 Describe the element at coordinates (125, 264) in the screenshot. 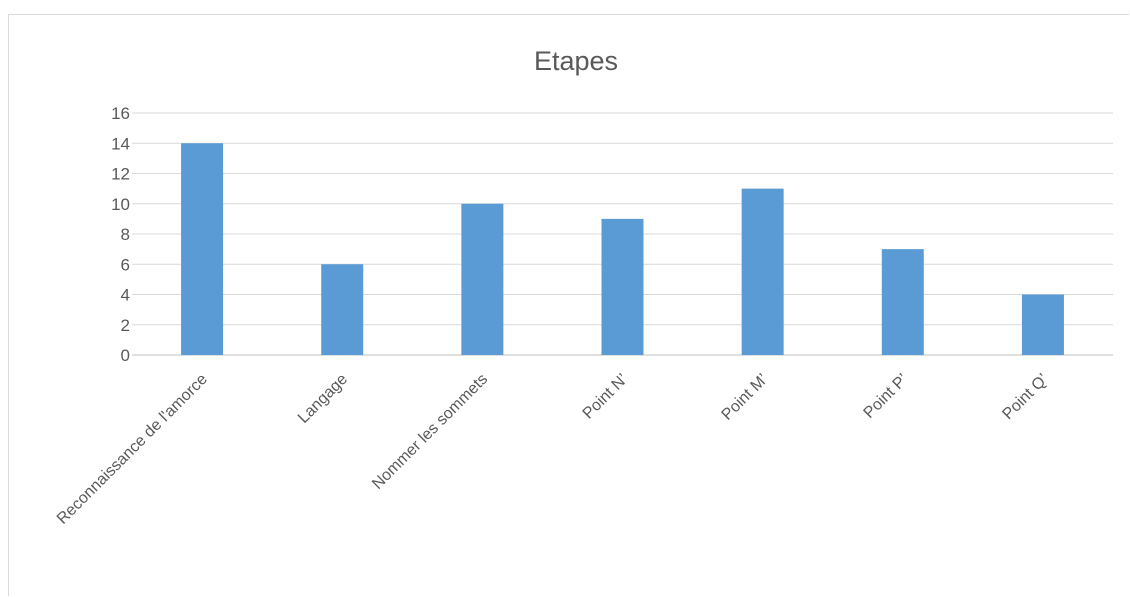

I see `y-tick-label: 6` at that location.